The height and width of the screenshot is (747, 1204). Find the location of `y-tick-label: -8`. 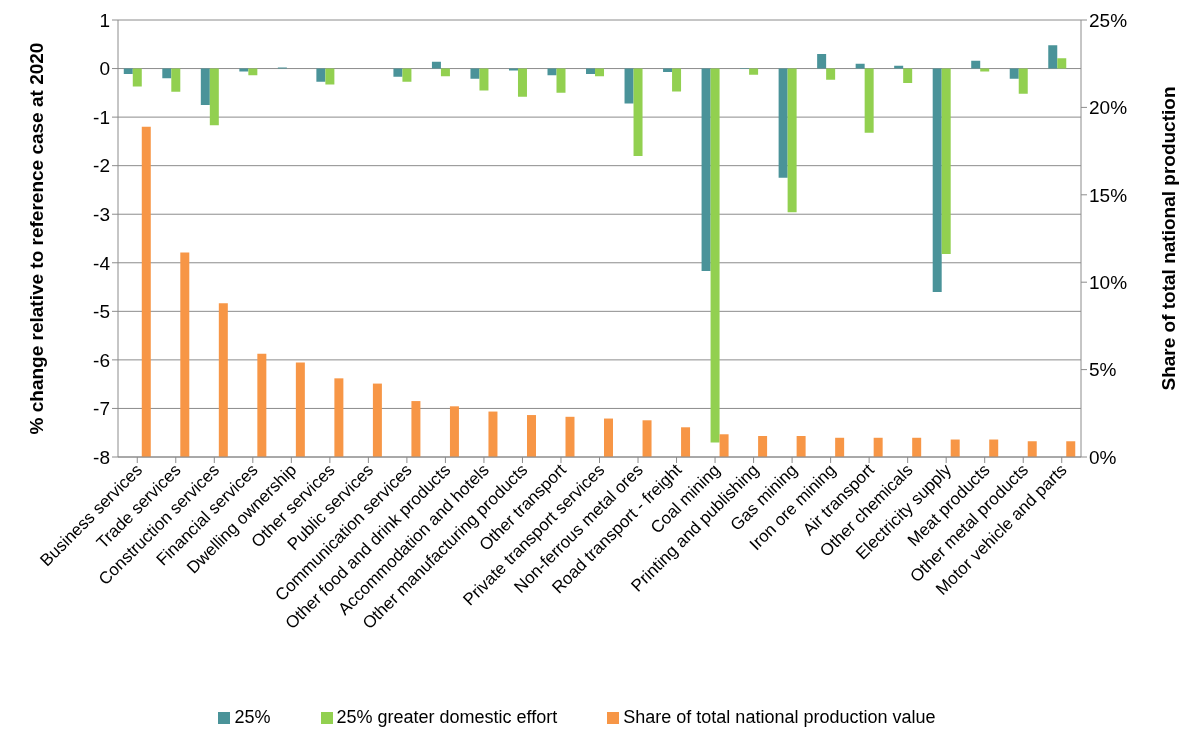

y-tick-label: -8 is located at coordinates (101, 457).